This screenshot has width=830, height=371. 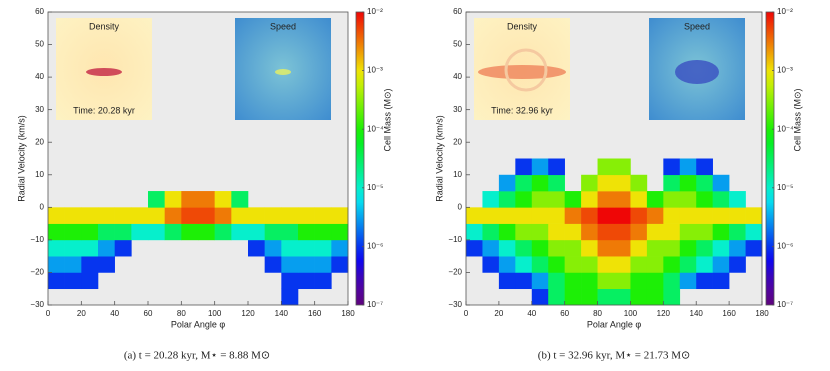 I want to click on y-tick-label: 0, so click(x=42, y=206).